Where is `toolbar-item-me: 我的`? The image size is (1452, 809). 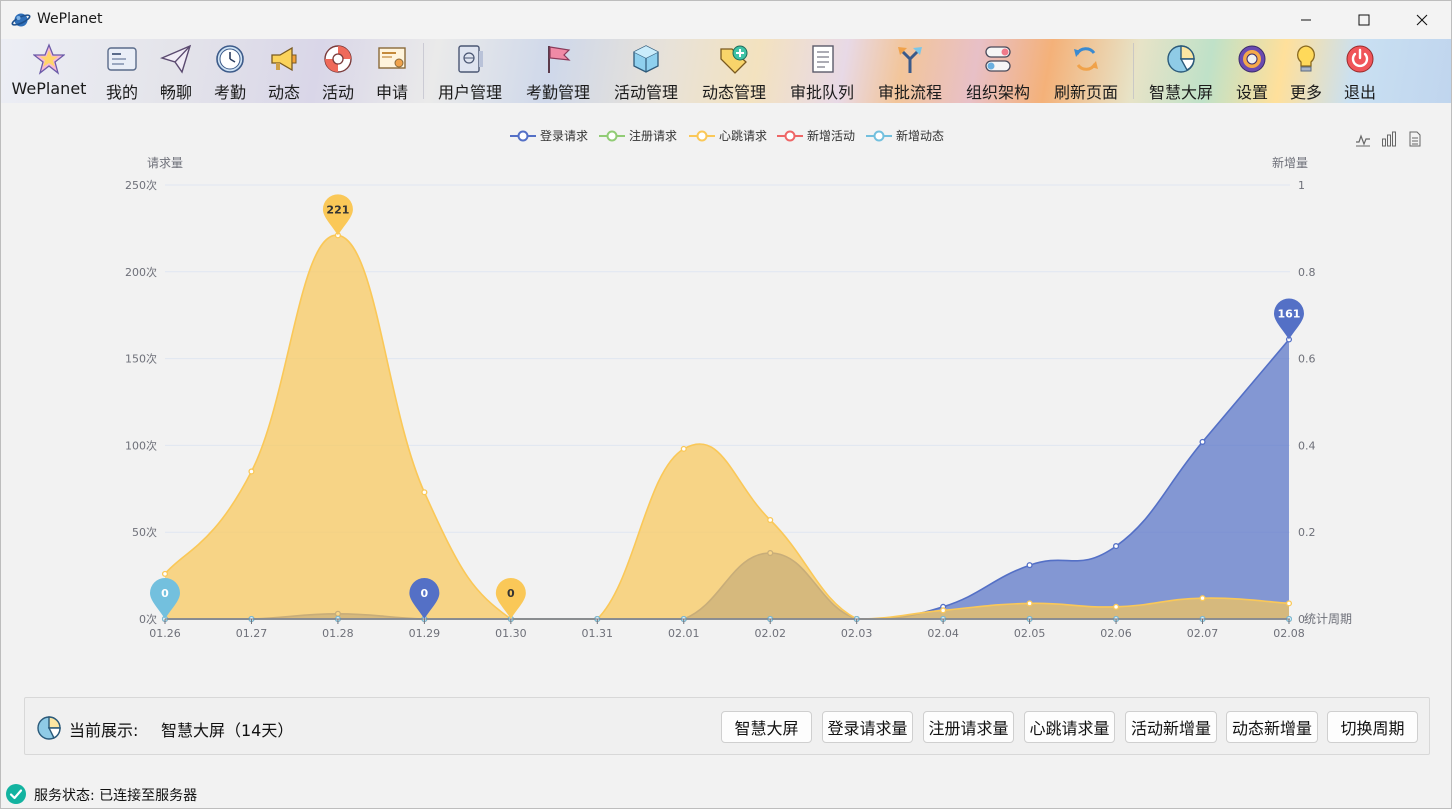
toolbar-item-me: 我的 is located at coordinates (122, 71).